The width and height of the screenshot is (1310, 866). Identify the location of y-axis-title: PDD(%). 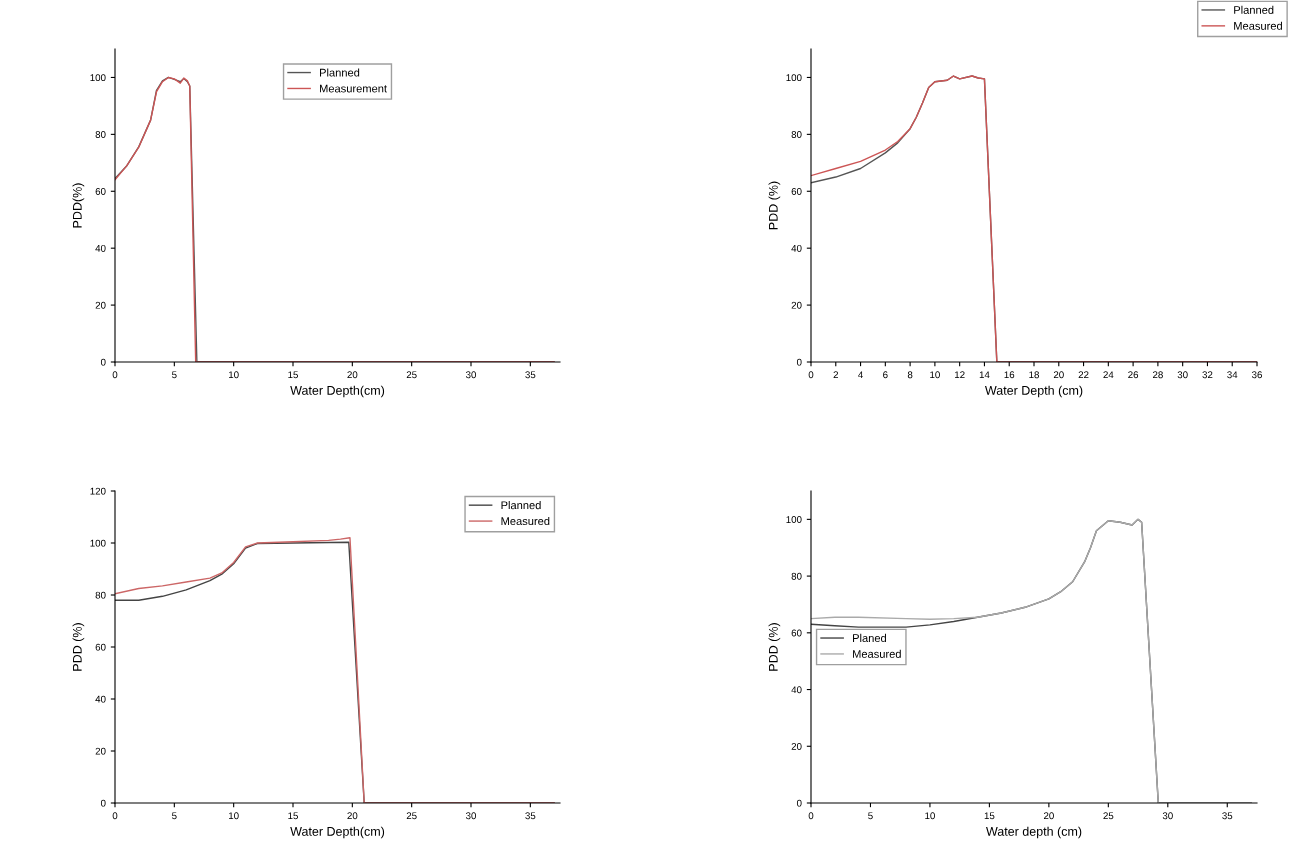
(78, 205).